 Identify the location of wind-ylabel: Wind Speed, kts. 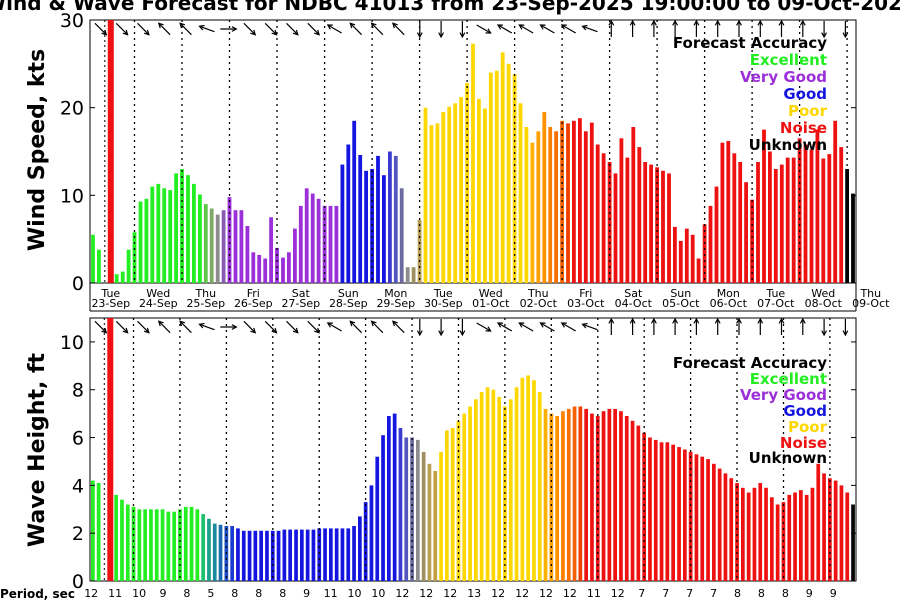
(37, 150).